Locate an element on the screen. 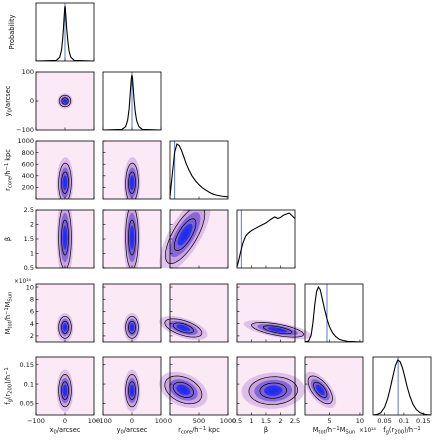  x-tick-label: 2 is located at coordinates (280, 421).